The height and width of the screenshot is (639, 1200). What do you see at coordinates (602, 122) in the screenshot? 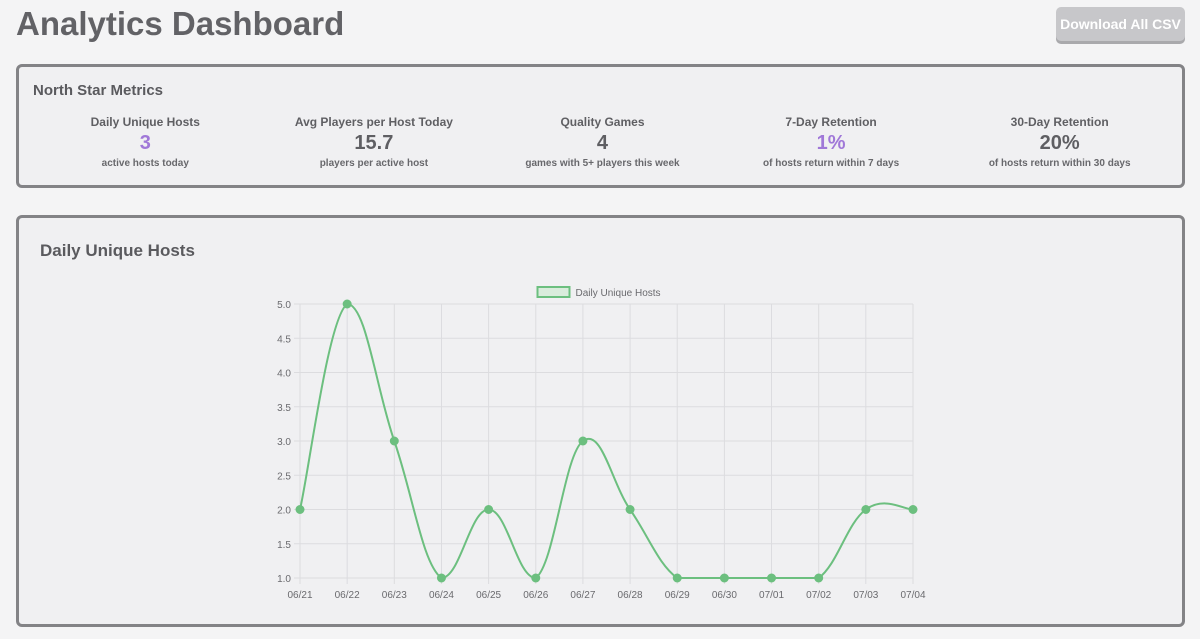
I see `metric-label: Quality Games` at bounding box center [602, 122].